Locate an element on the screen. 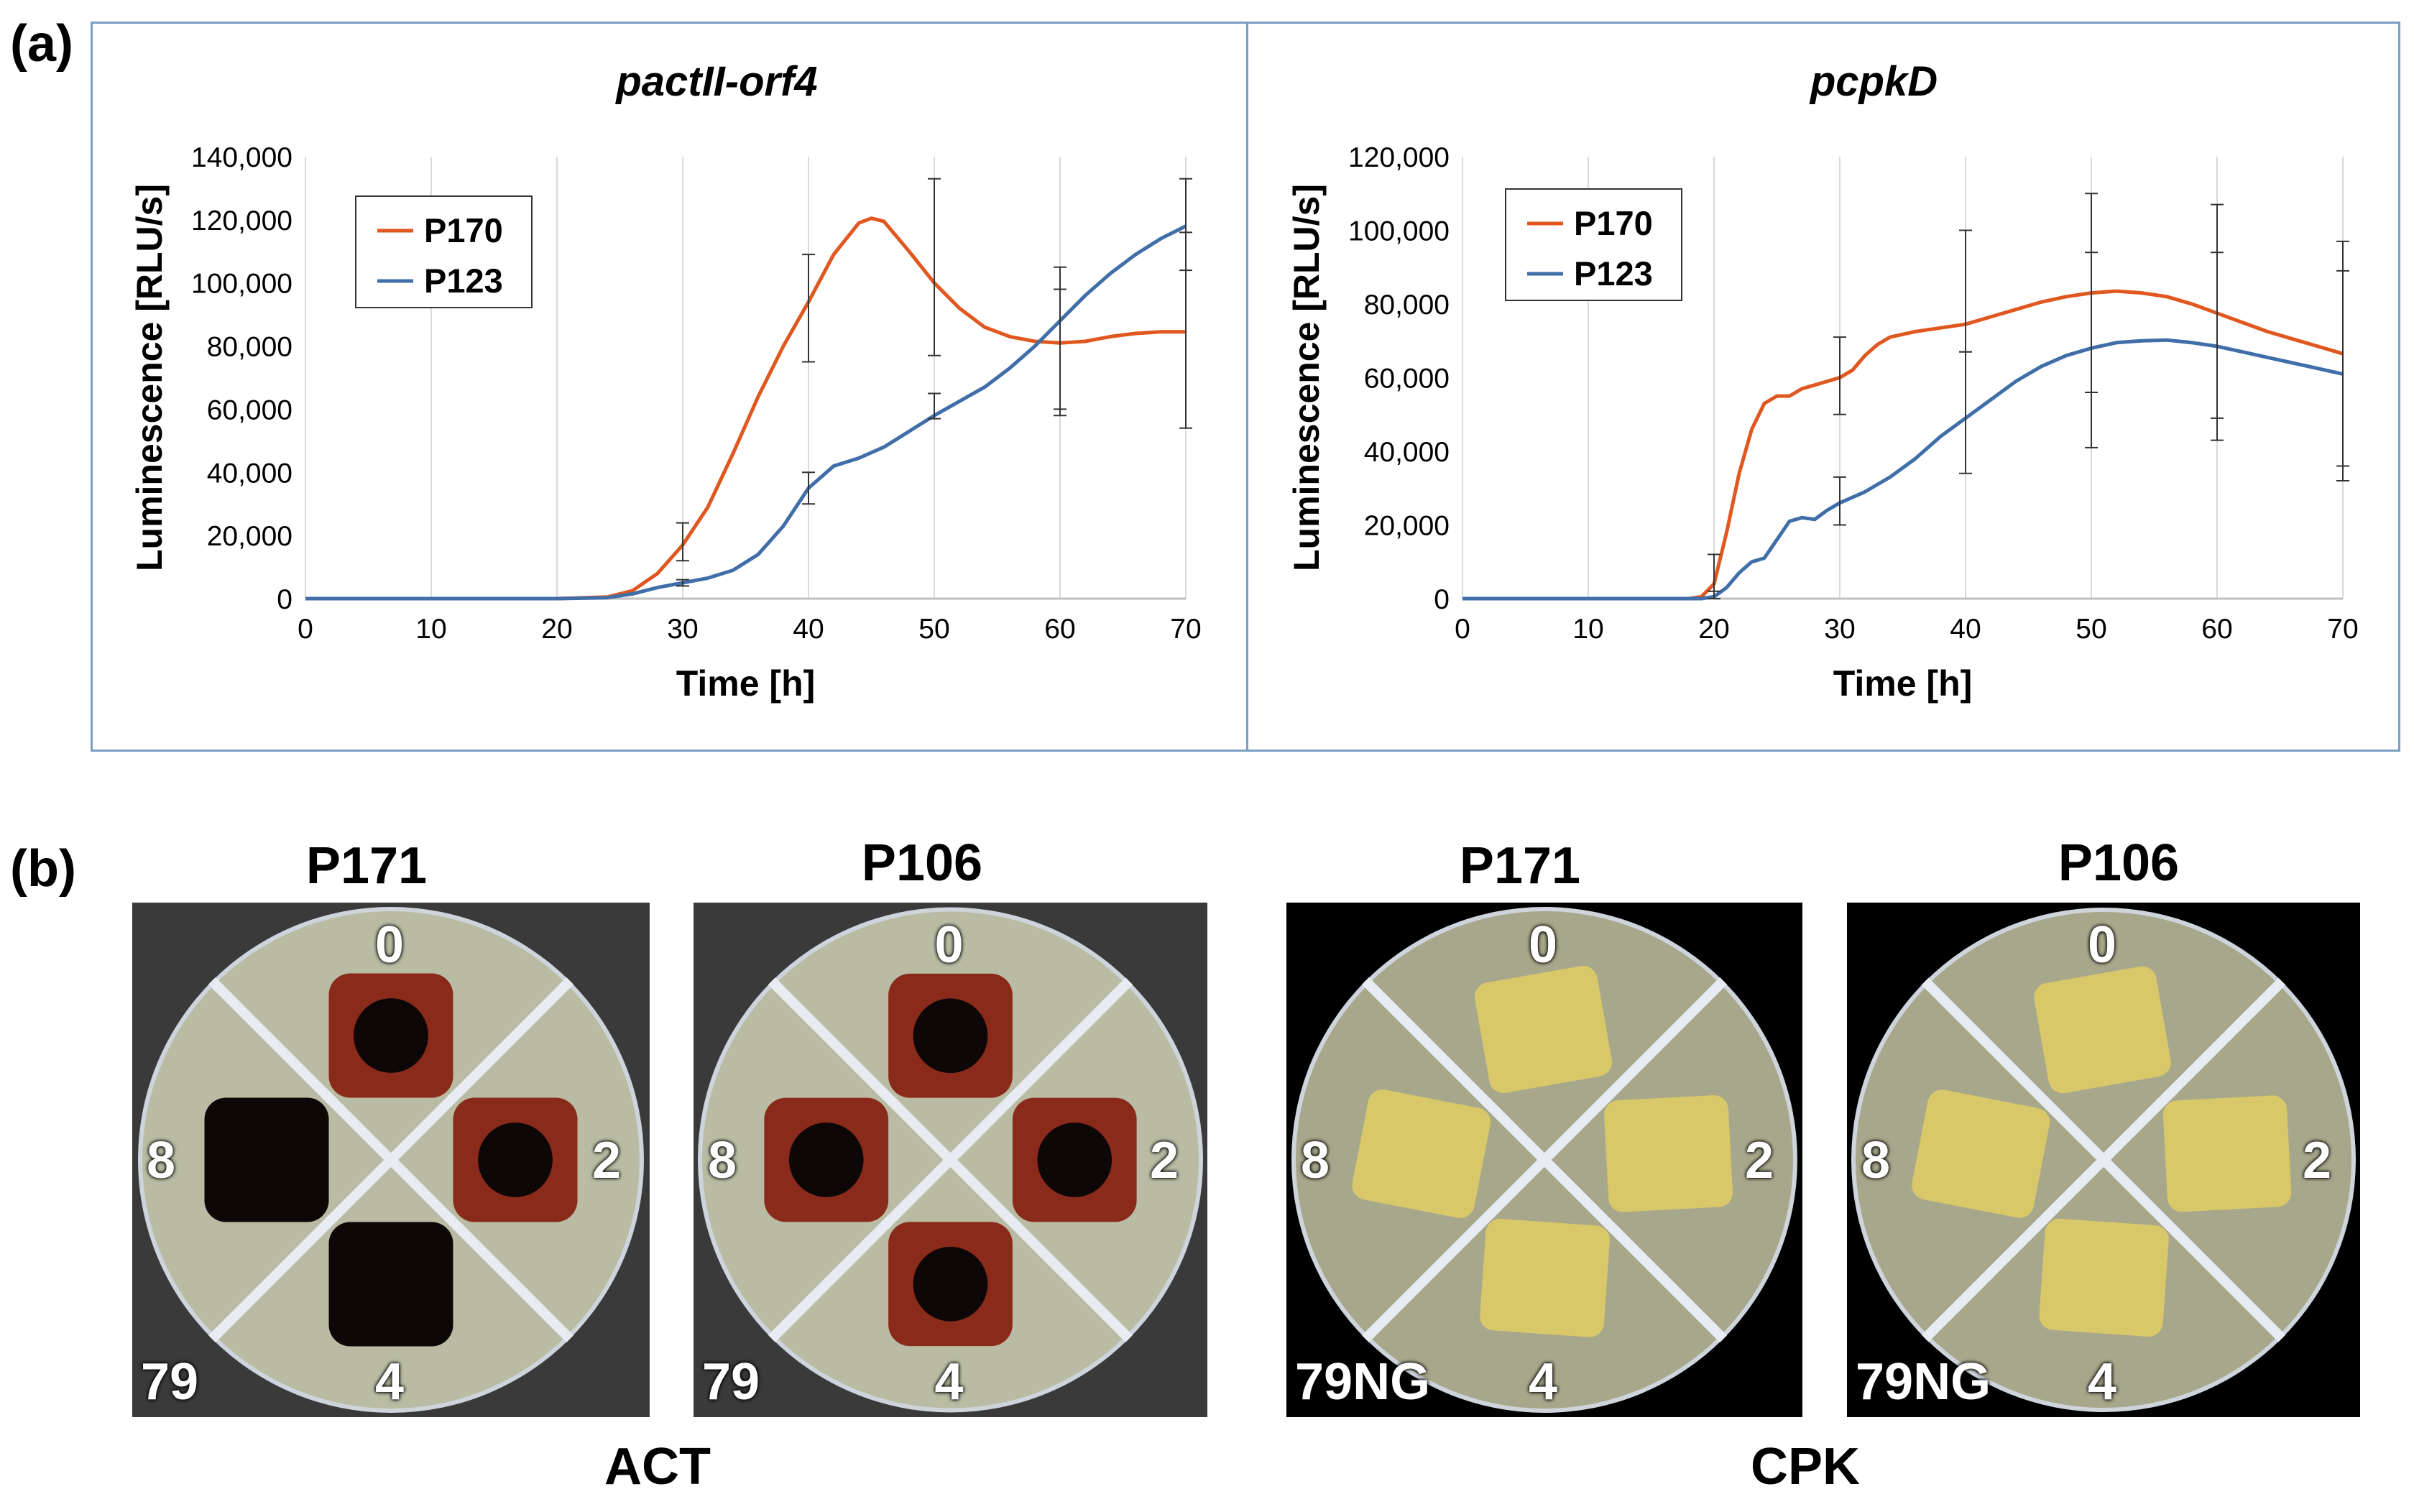 The width and height of the screenshot is (2414, 1512). x-tick-label: 50 is located at coordinates (2091, 630).